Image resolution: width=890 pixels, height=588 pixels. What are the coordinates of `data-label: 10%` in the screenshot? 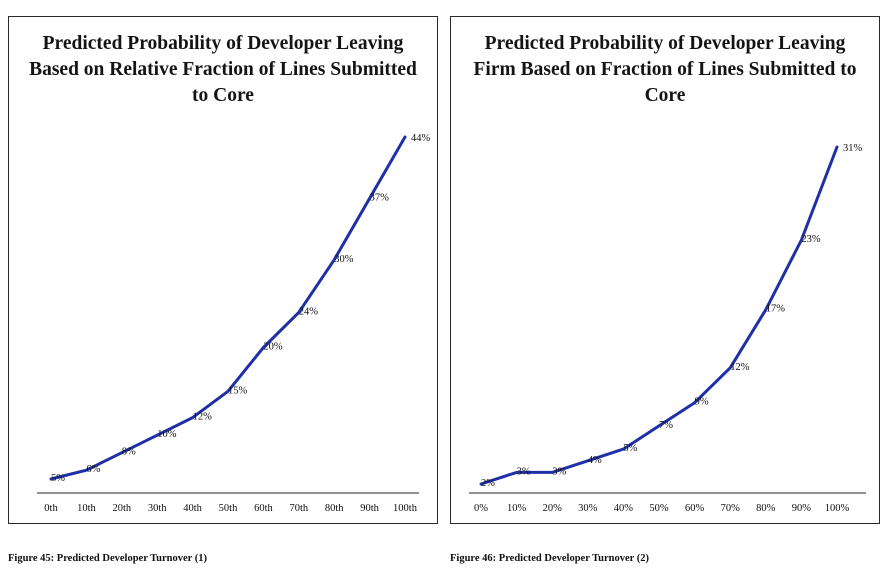 It's located at (167, 434).